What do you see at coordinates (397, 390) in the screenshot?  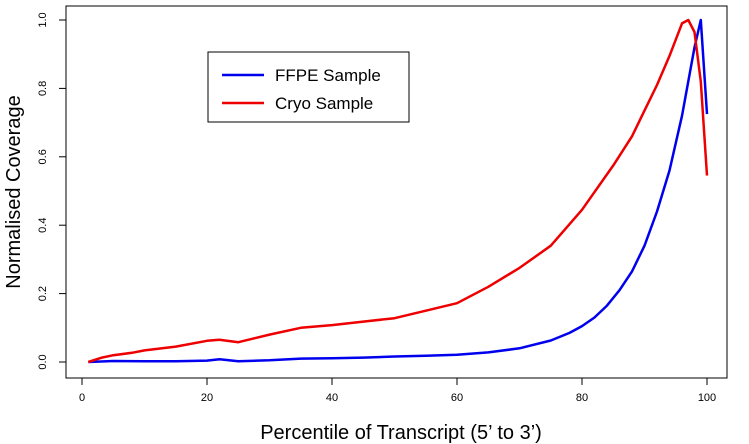 I see `x-axis: 0 20 40 60 80 100` at bounding box center [397, 390].